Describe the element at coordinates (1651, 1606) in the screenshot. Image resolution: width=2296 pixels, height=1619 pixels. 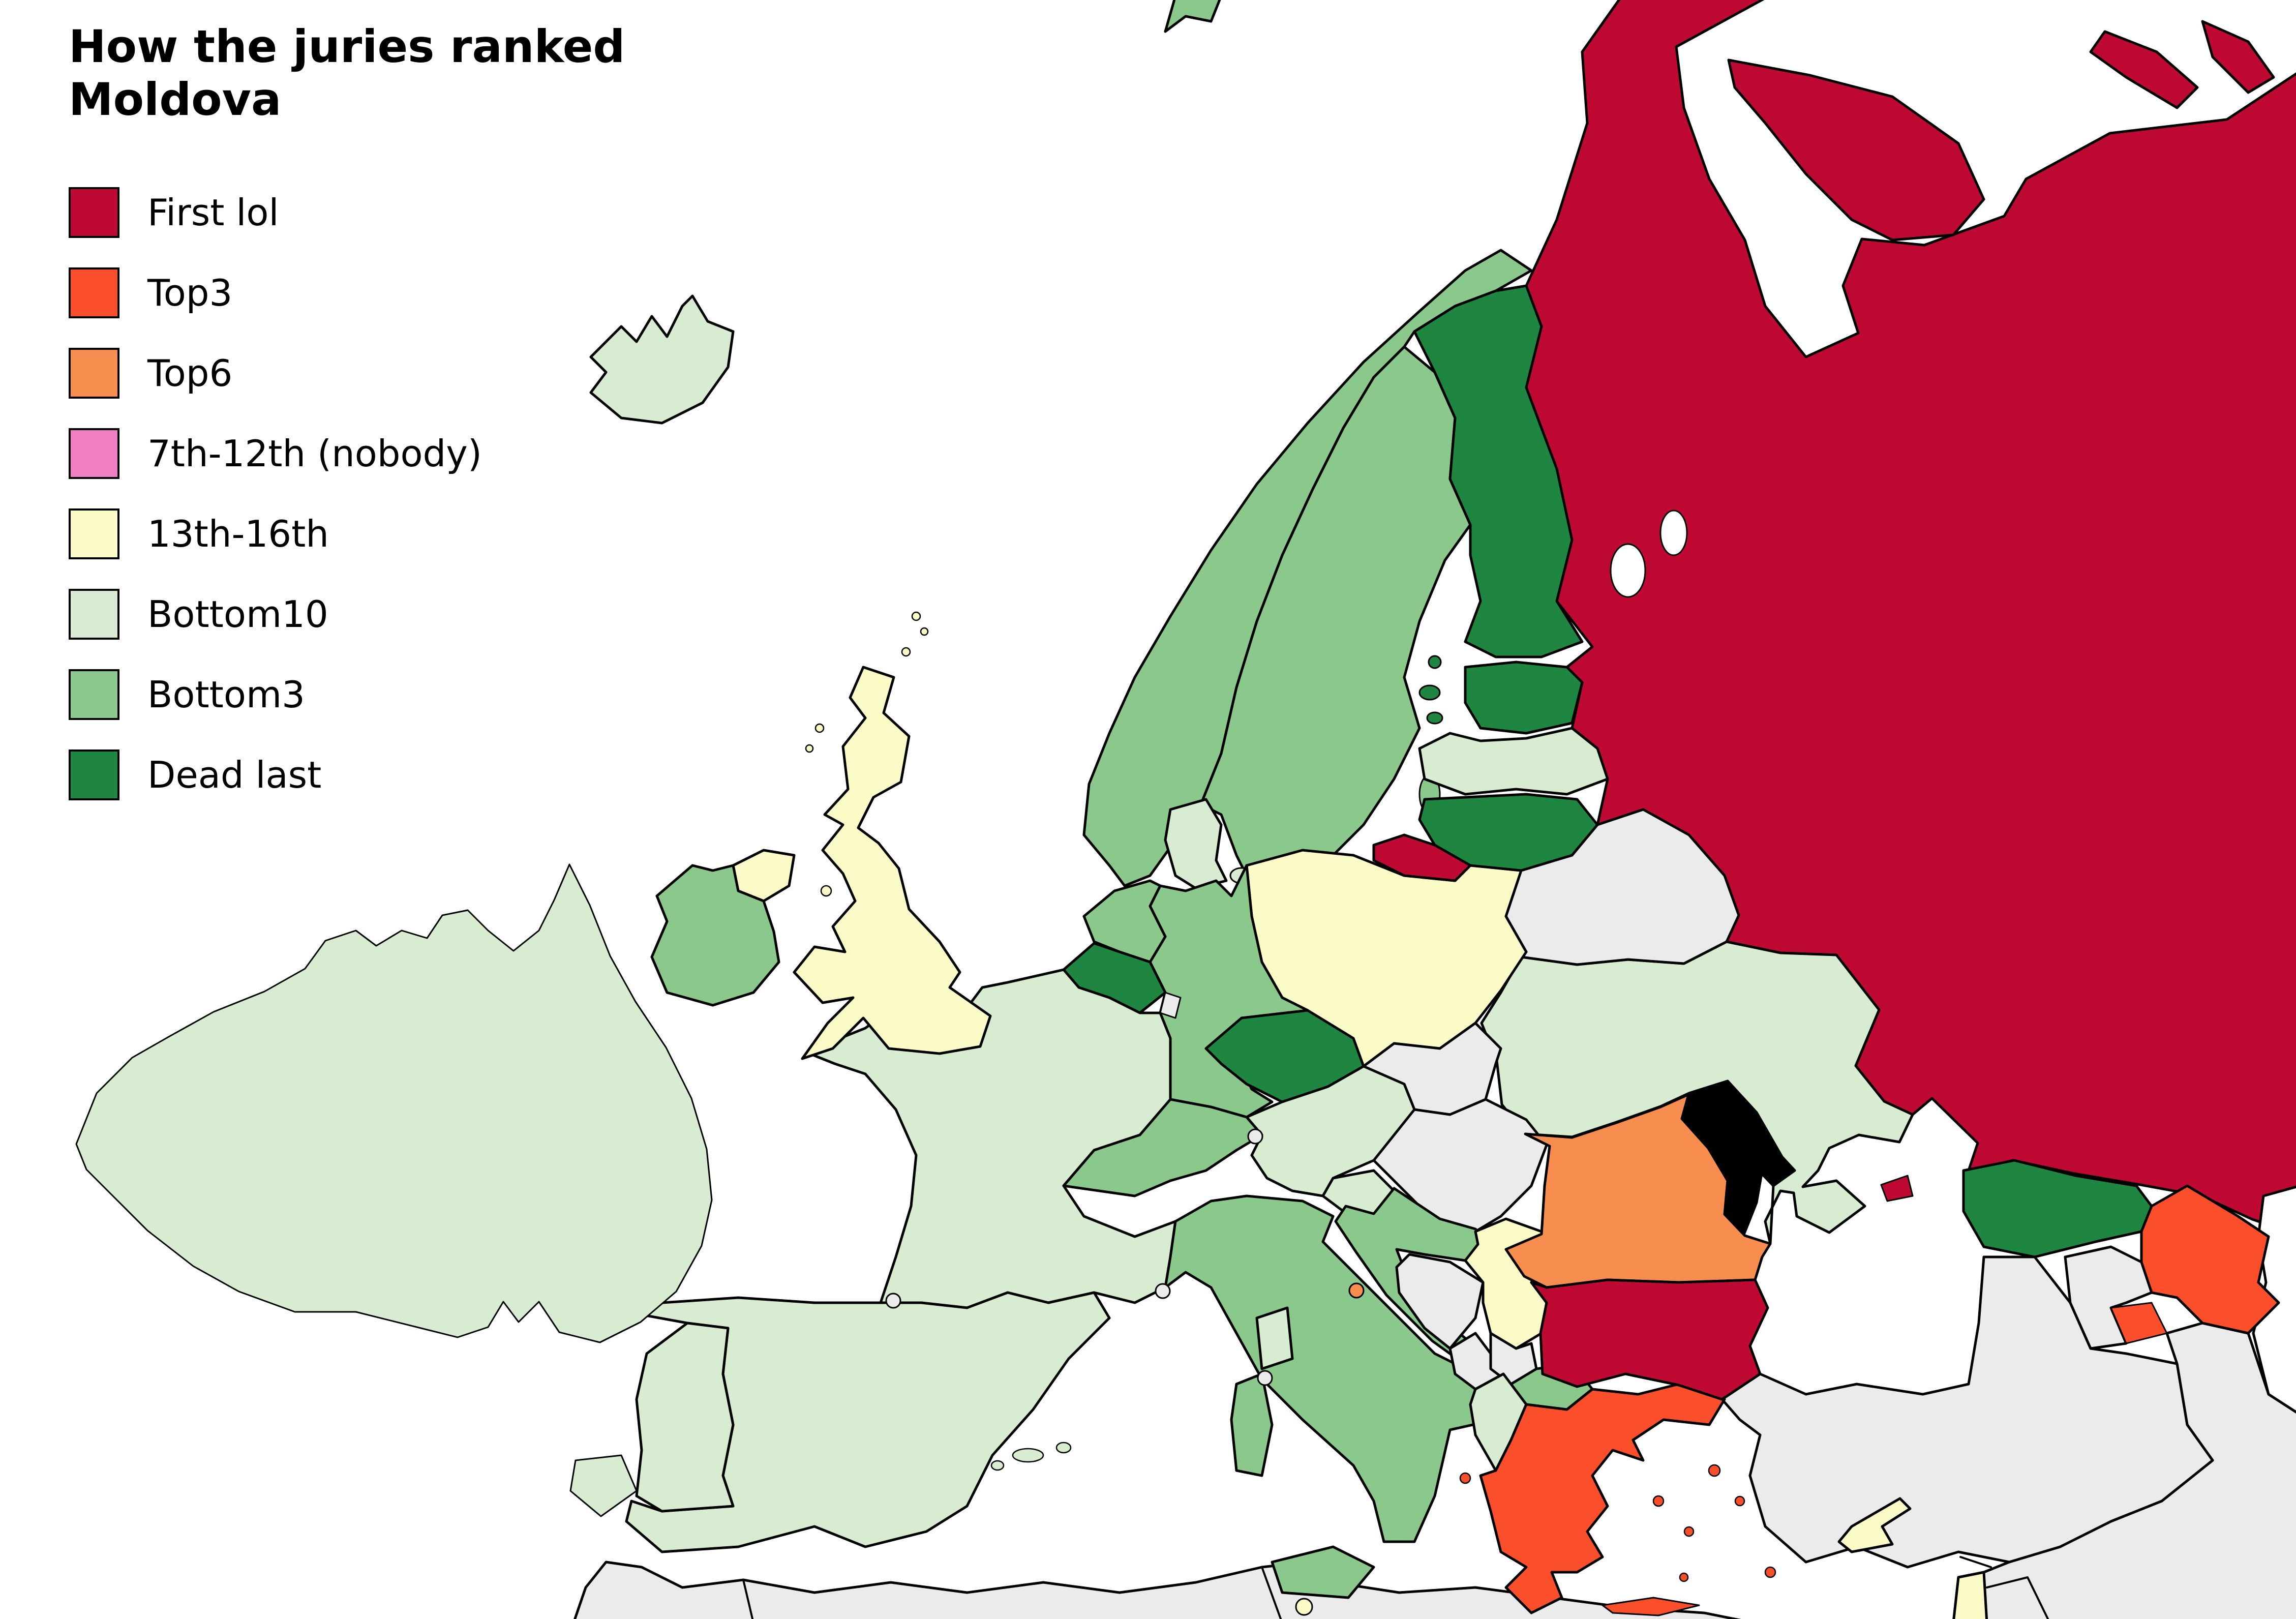
I see `country-greece-crete` at that location.